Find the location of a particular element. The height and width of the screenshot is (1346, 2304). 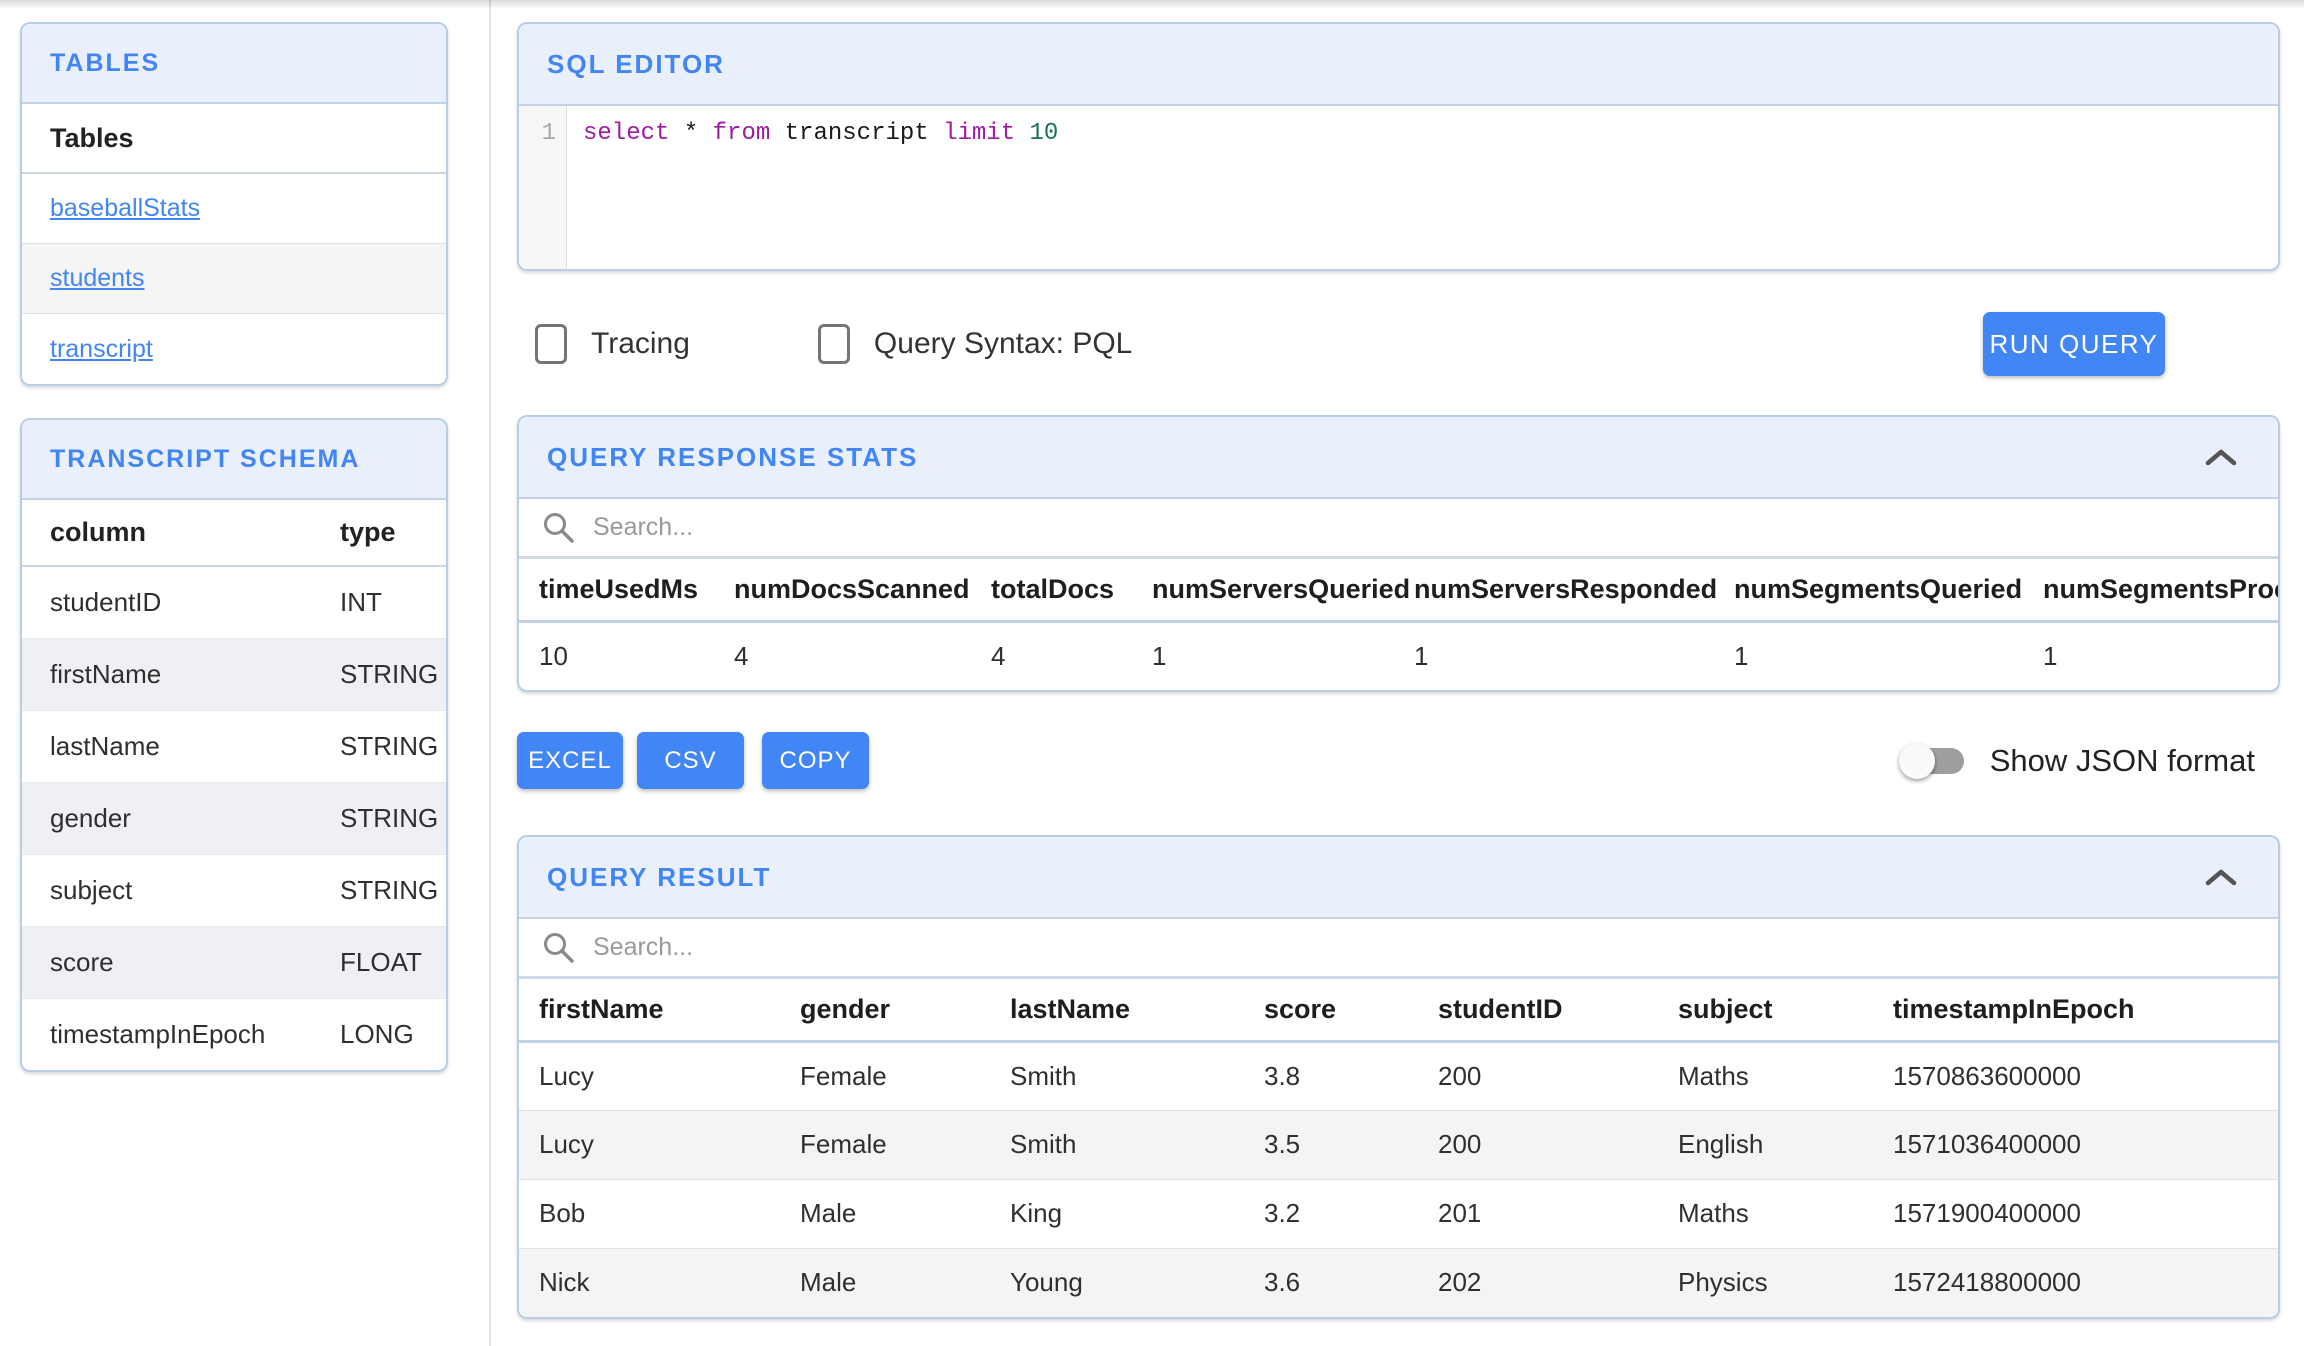

stats-col-header: timeUsedMs is located at coordinates (616, 591).